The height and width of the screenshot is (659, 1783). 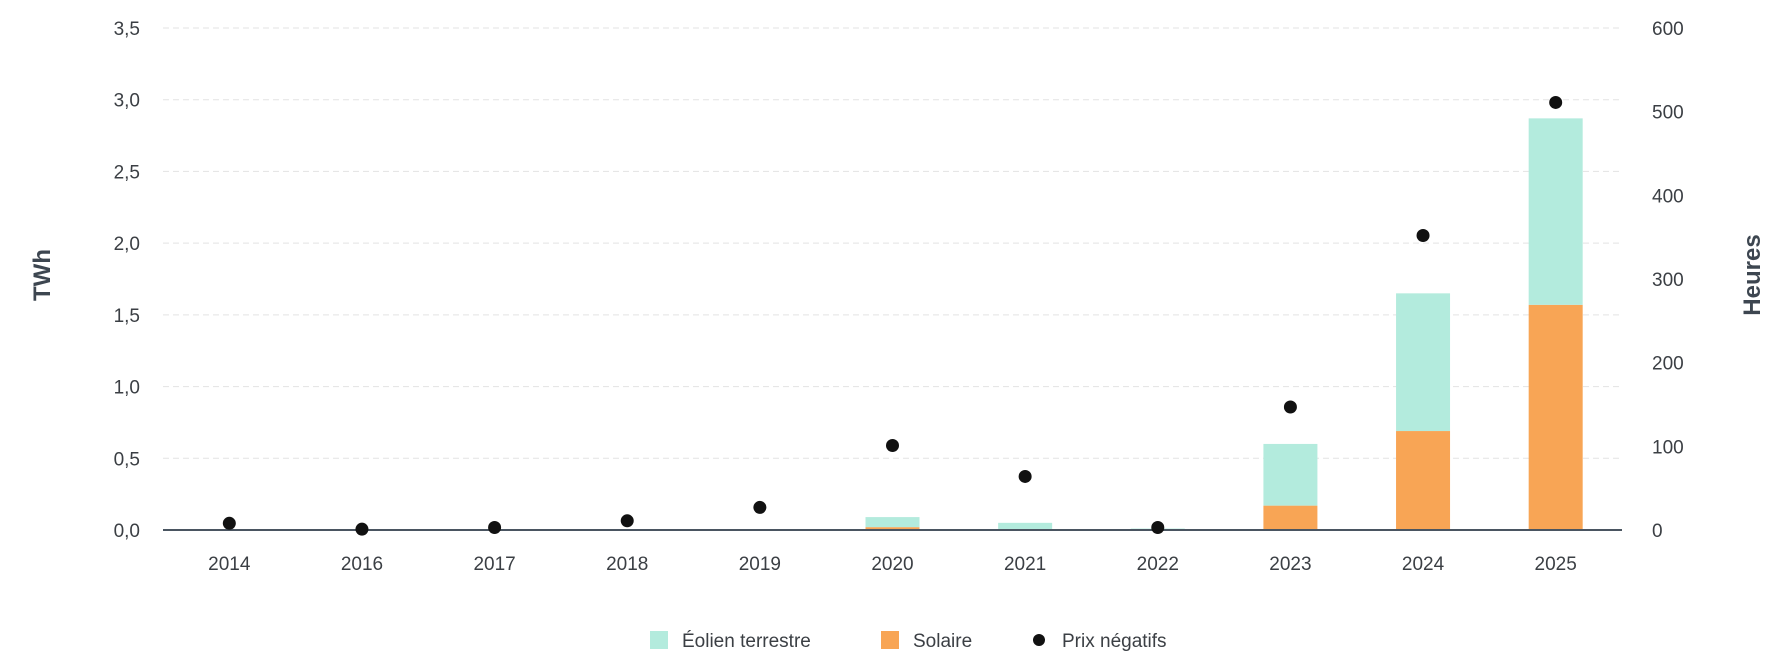 I want to click on legend-label: Solaire, so click(x=942, y=641).